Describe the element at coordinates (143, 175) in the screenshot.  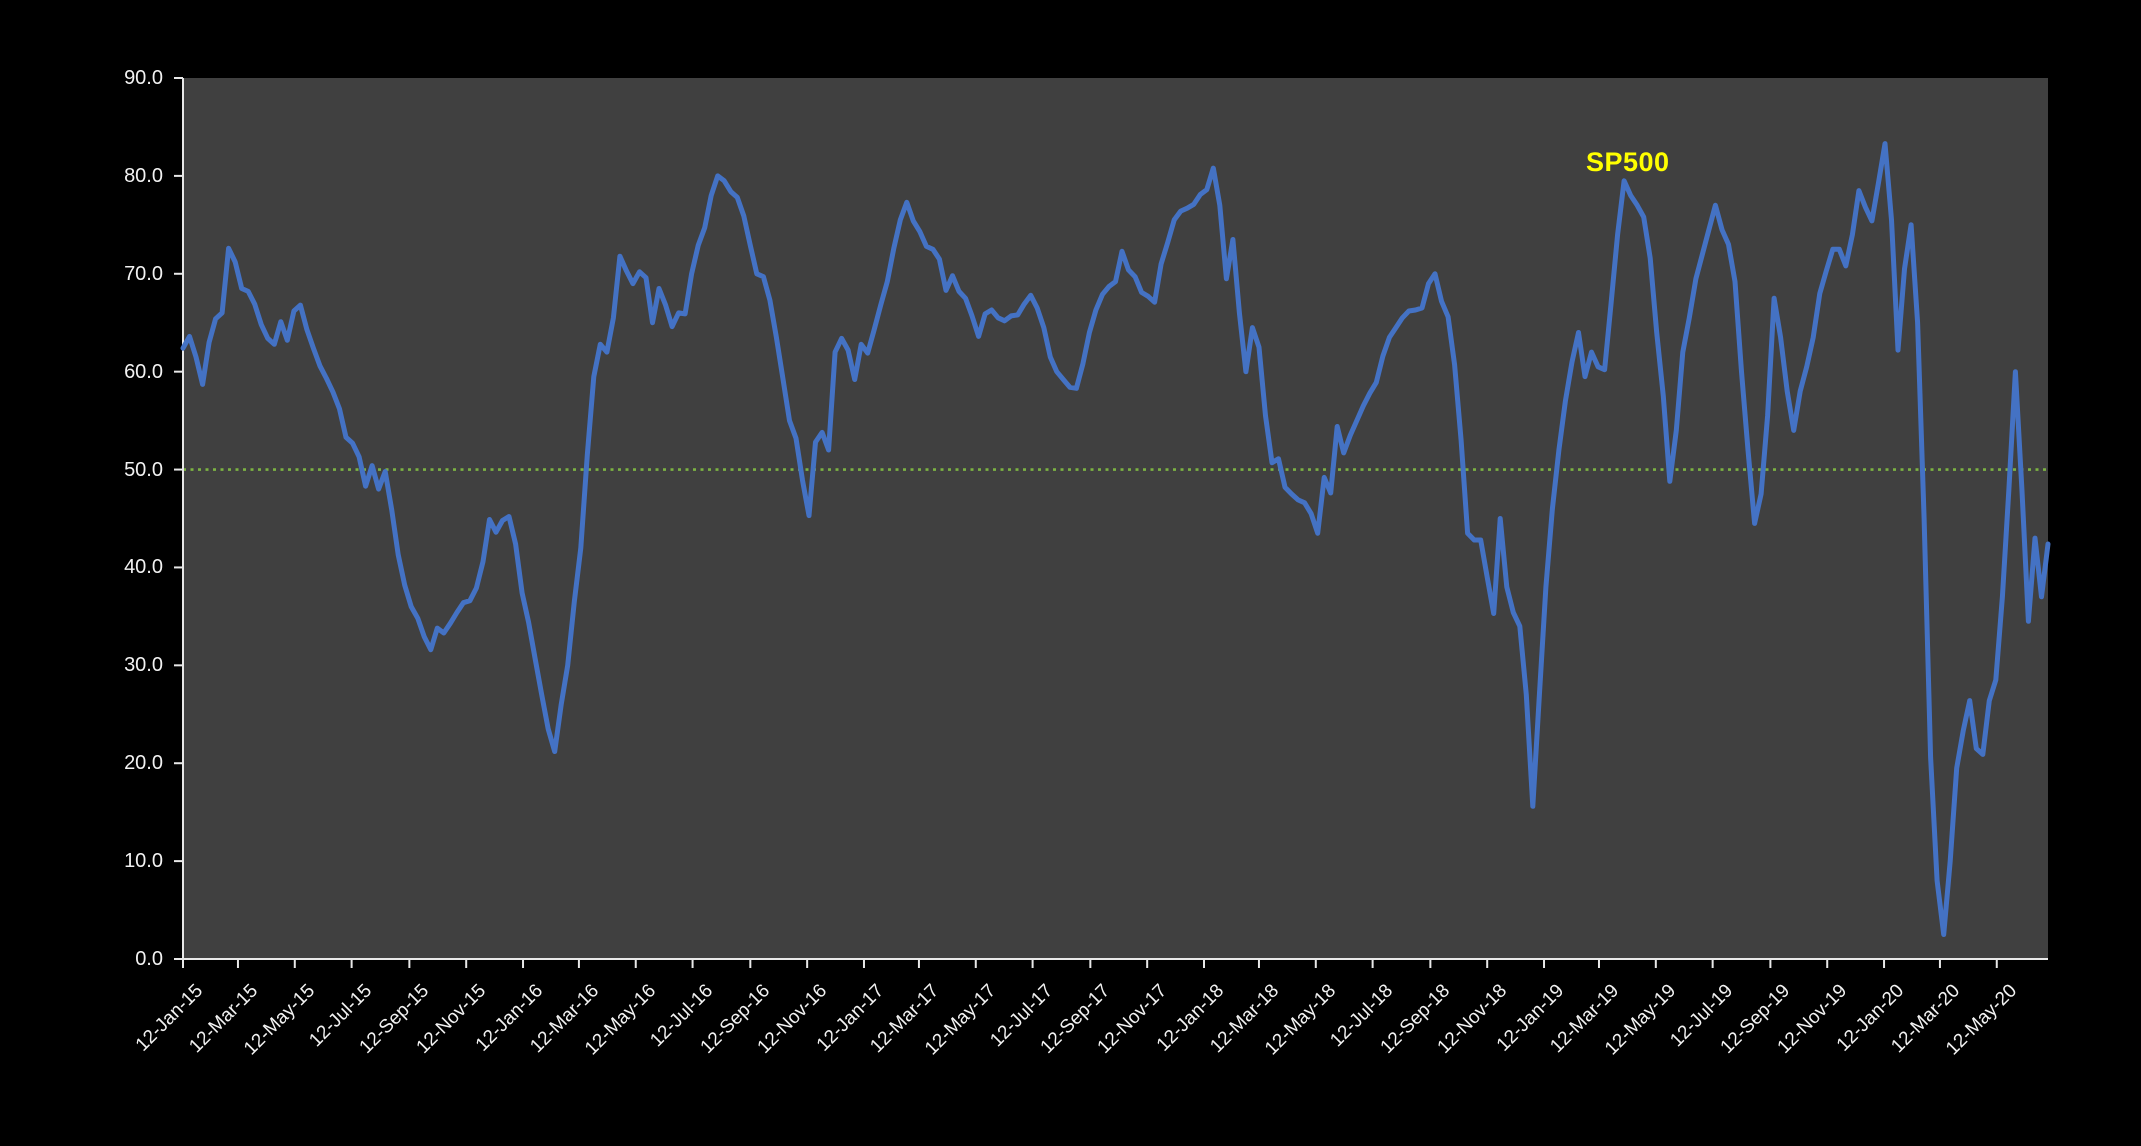
I see `y-axis-label: 80.0` at that location.